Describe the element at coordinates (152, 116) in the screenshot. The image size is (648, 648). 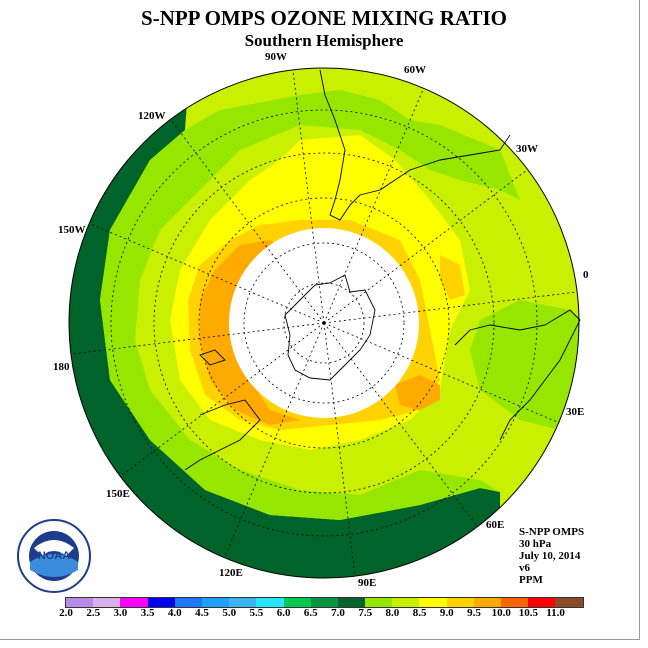
I see `lon-label-120w: 120W` at that location.